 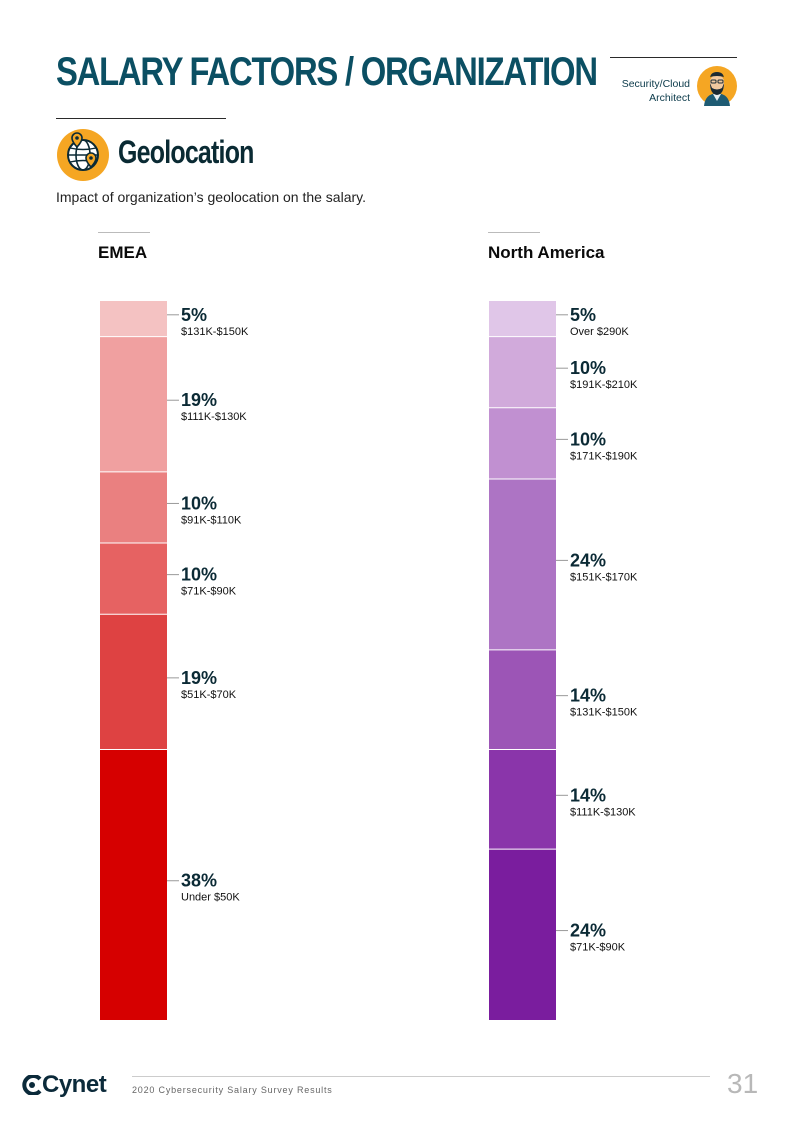 What do you see at coordinates (604, 385) in the screenshot?
I see `north-america-segment-range: $191K-$210K` at bounding box center [604, 385].